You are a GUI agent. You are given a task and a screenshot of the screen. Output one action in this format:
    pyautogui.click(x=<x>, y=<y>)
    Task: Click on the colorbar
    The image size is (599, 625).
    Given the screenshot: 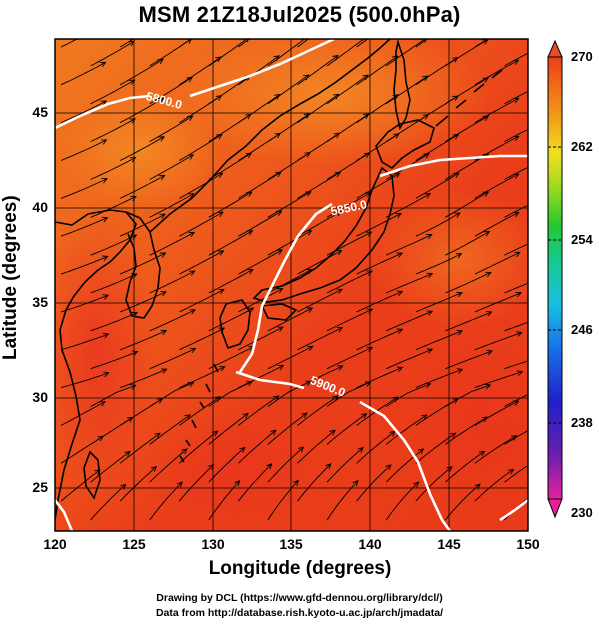 What is the action you would take?
    pyautogui.click(x=555, y=279)
    